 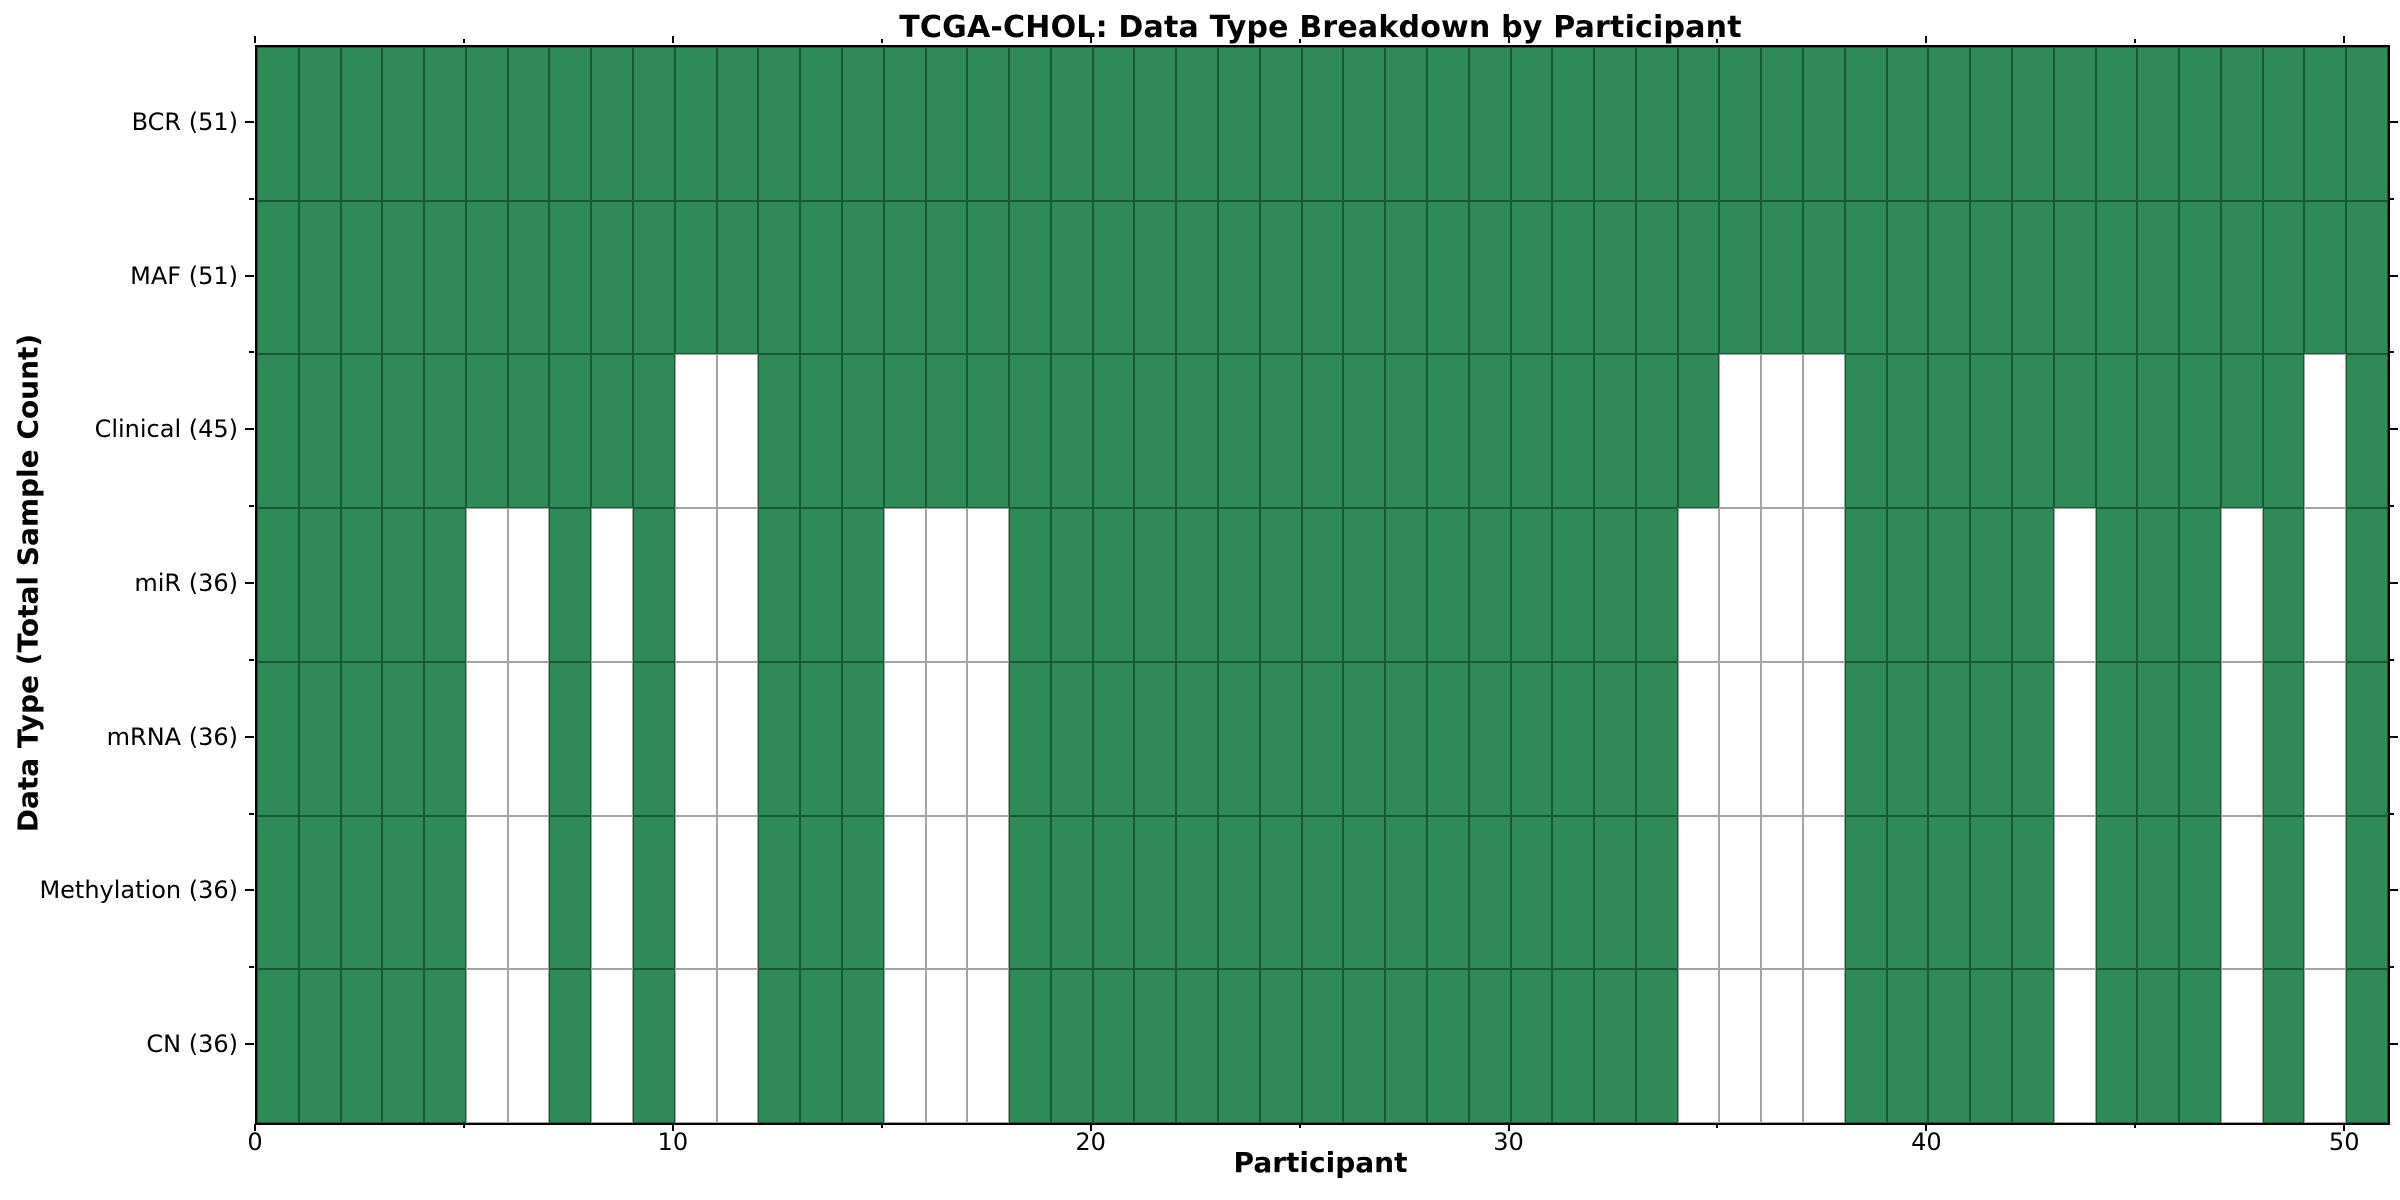 What do you see at coordinates (184, 275) in the screenshot?
I see `y-tick-label: MAF (51)` at bounding box center [184, 275].